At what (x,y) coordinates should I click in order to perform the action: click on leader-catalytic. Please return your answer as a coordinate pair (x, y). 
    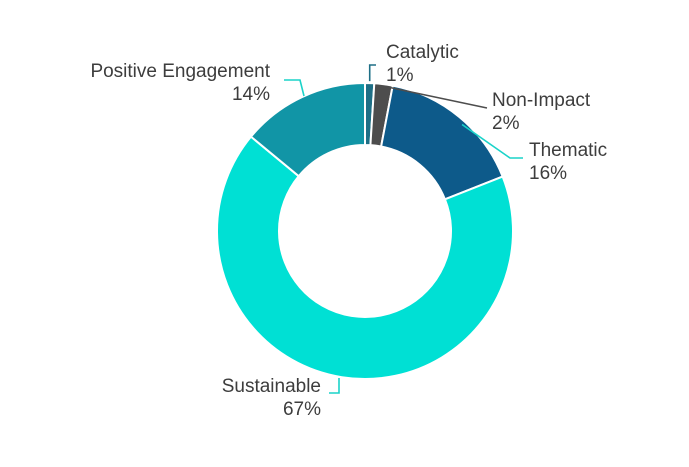
    Looking at the image, I should click on (372, 73).